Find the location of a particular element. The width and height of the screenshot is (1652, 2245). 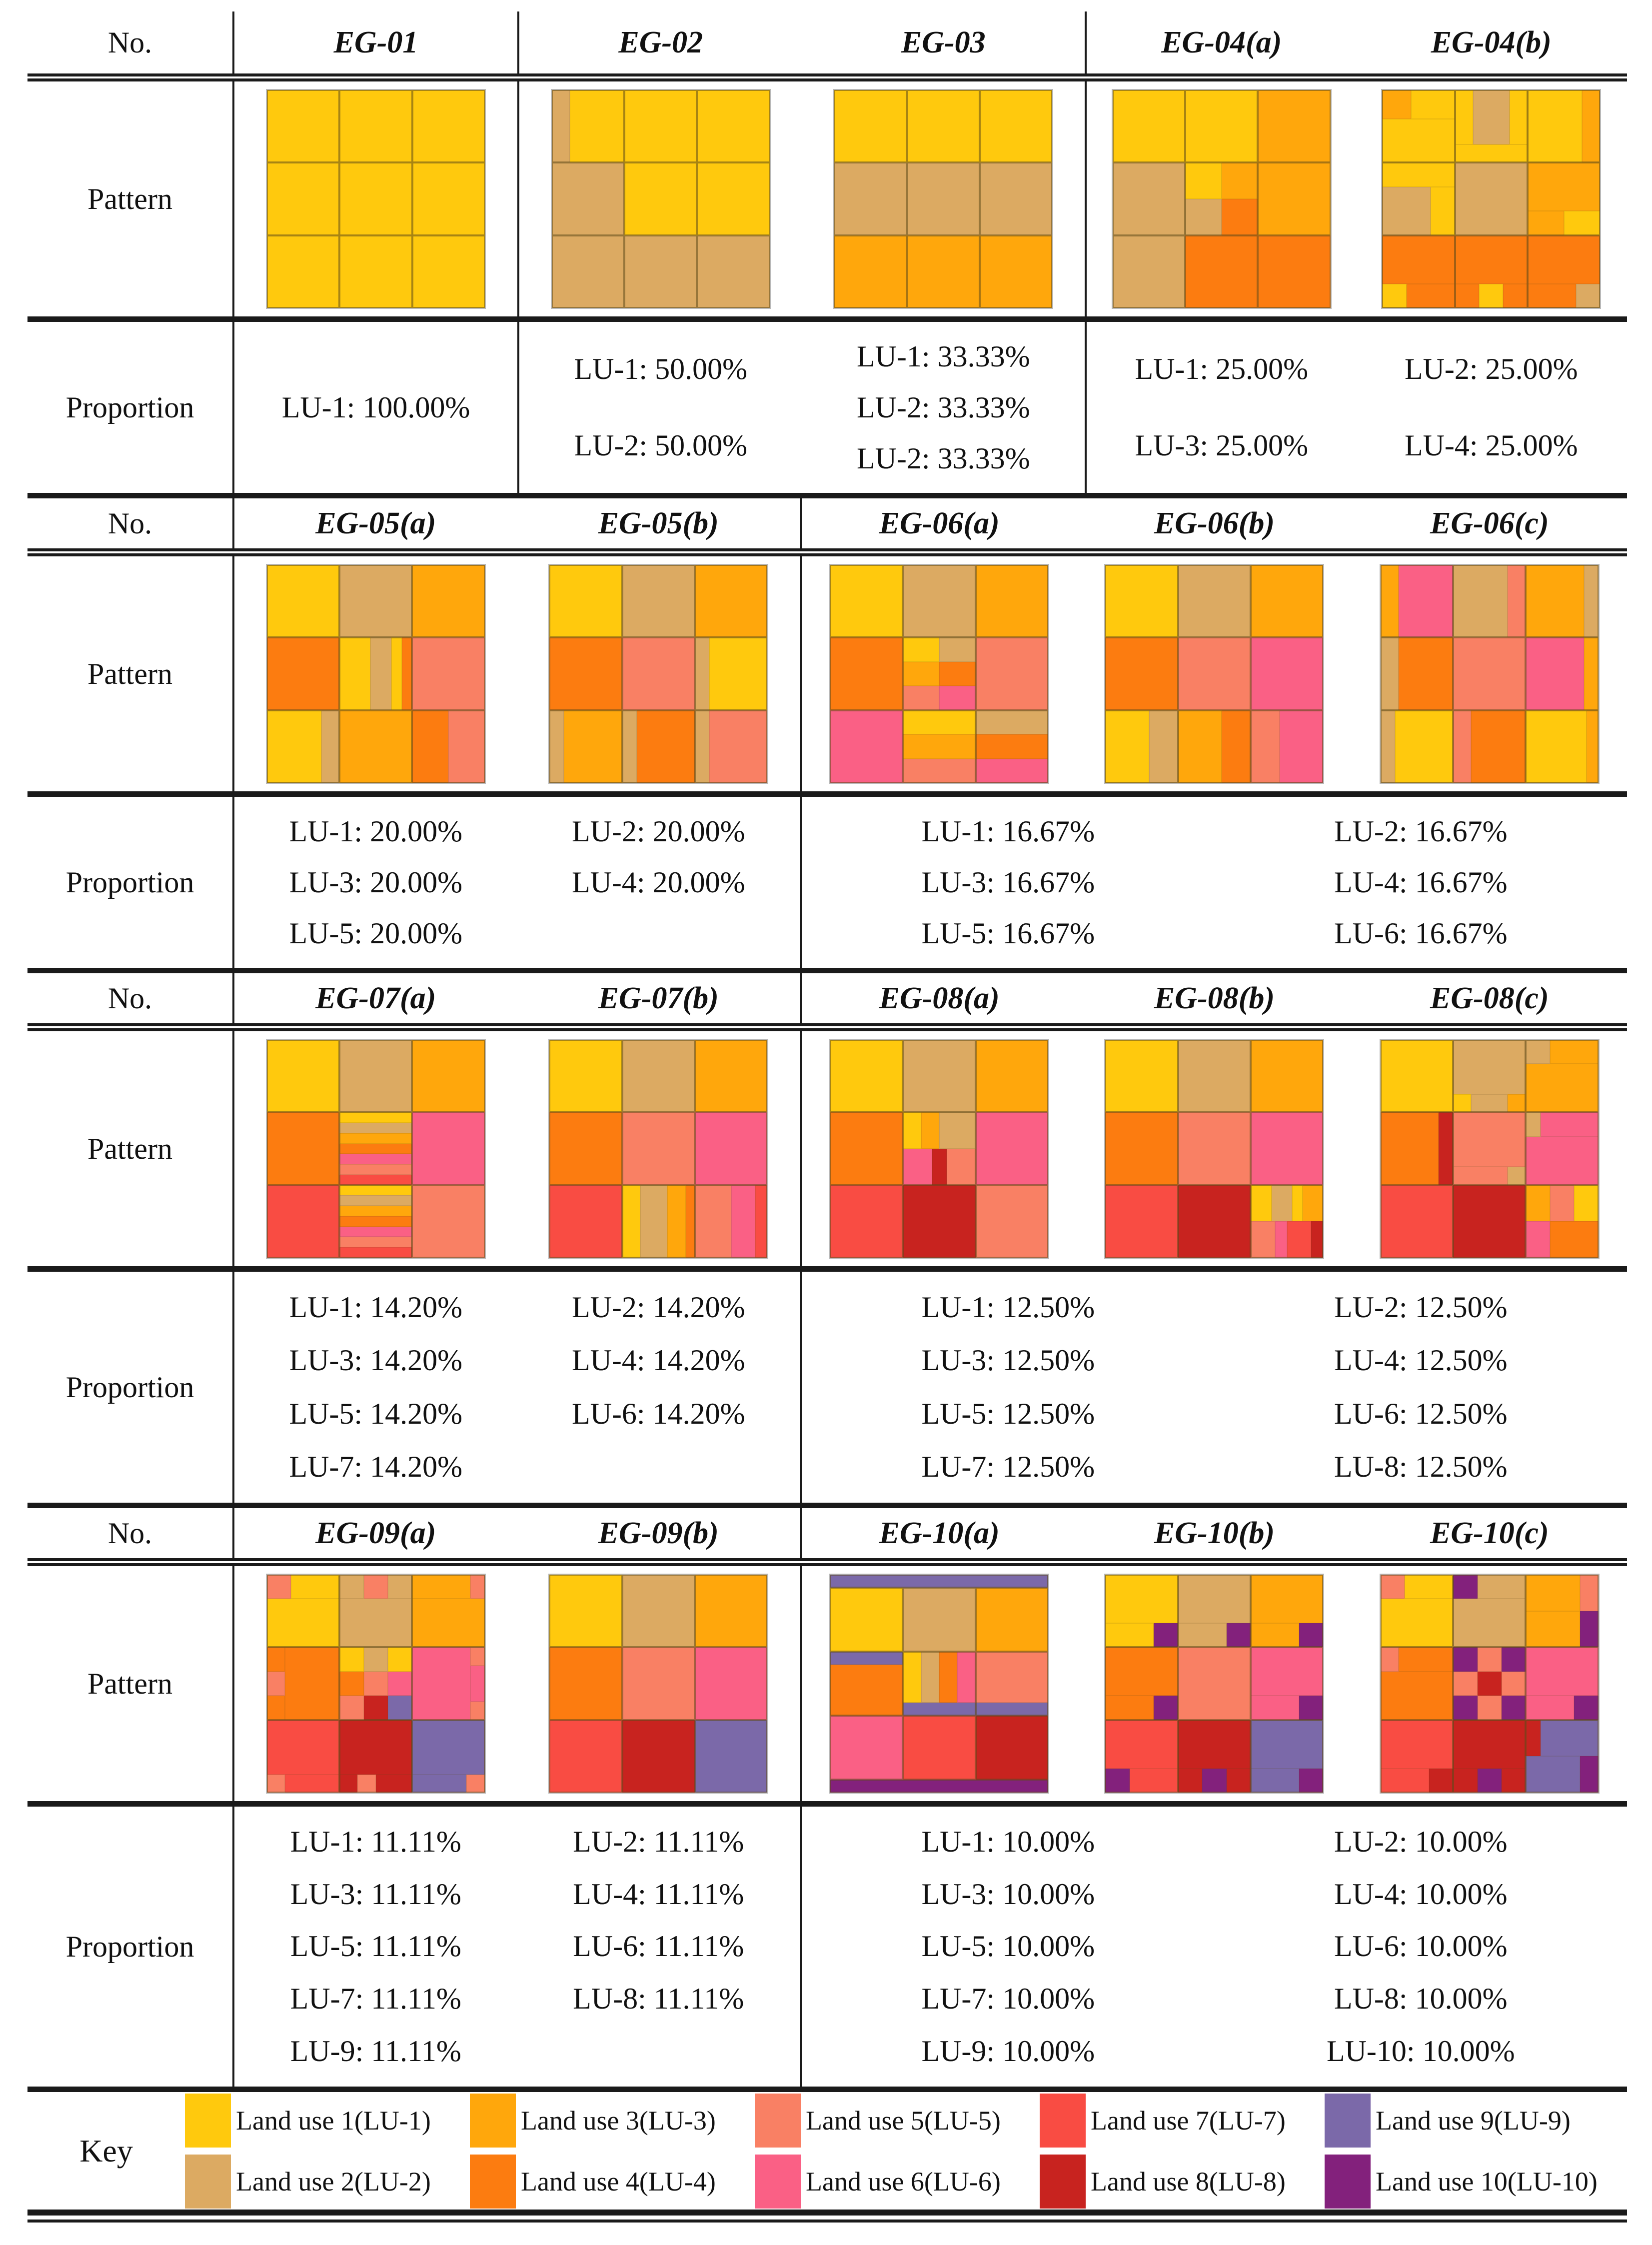

proportion-line: LU-4: 12.50% is located at coordinates (1421, 1360).